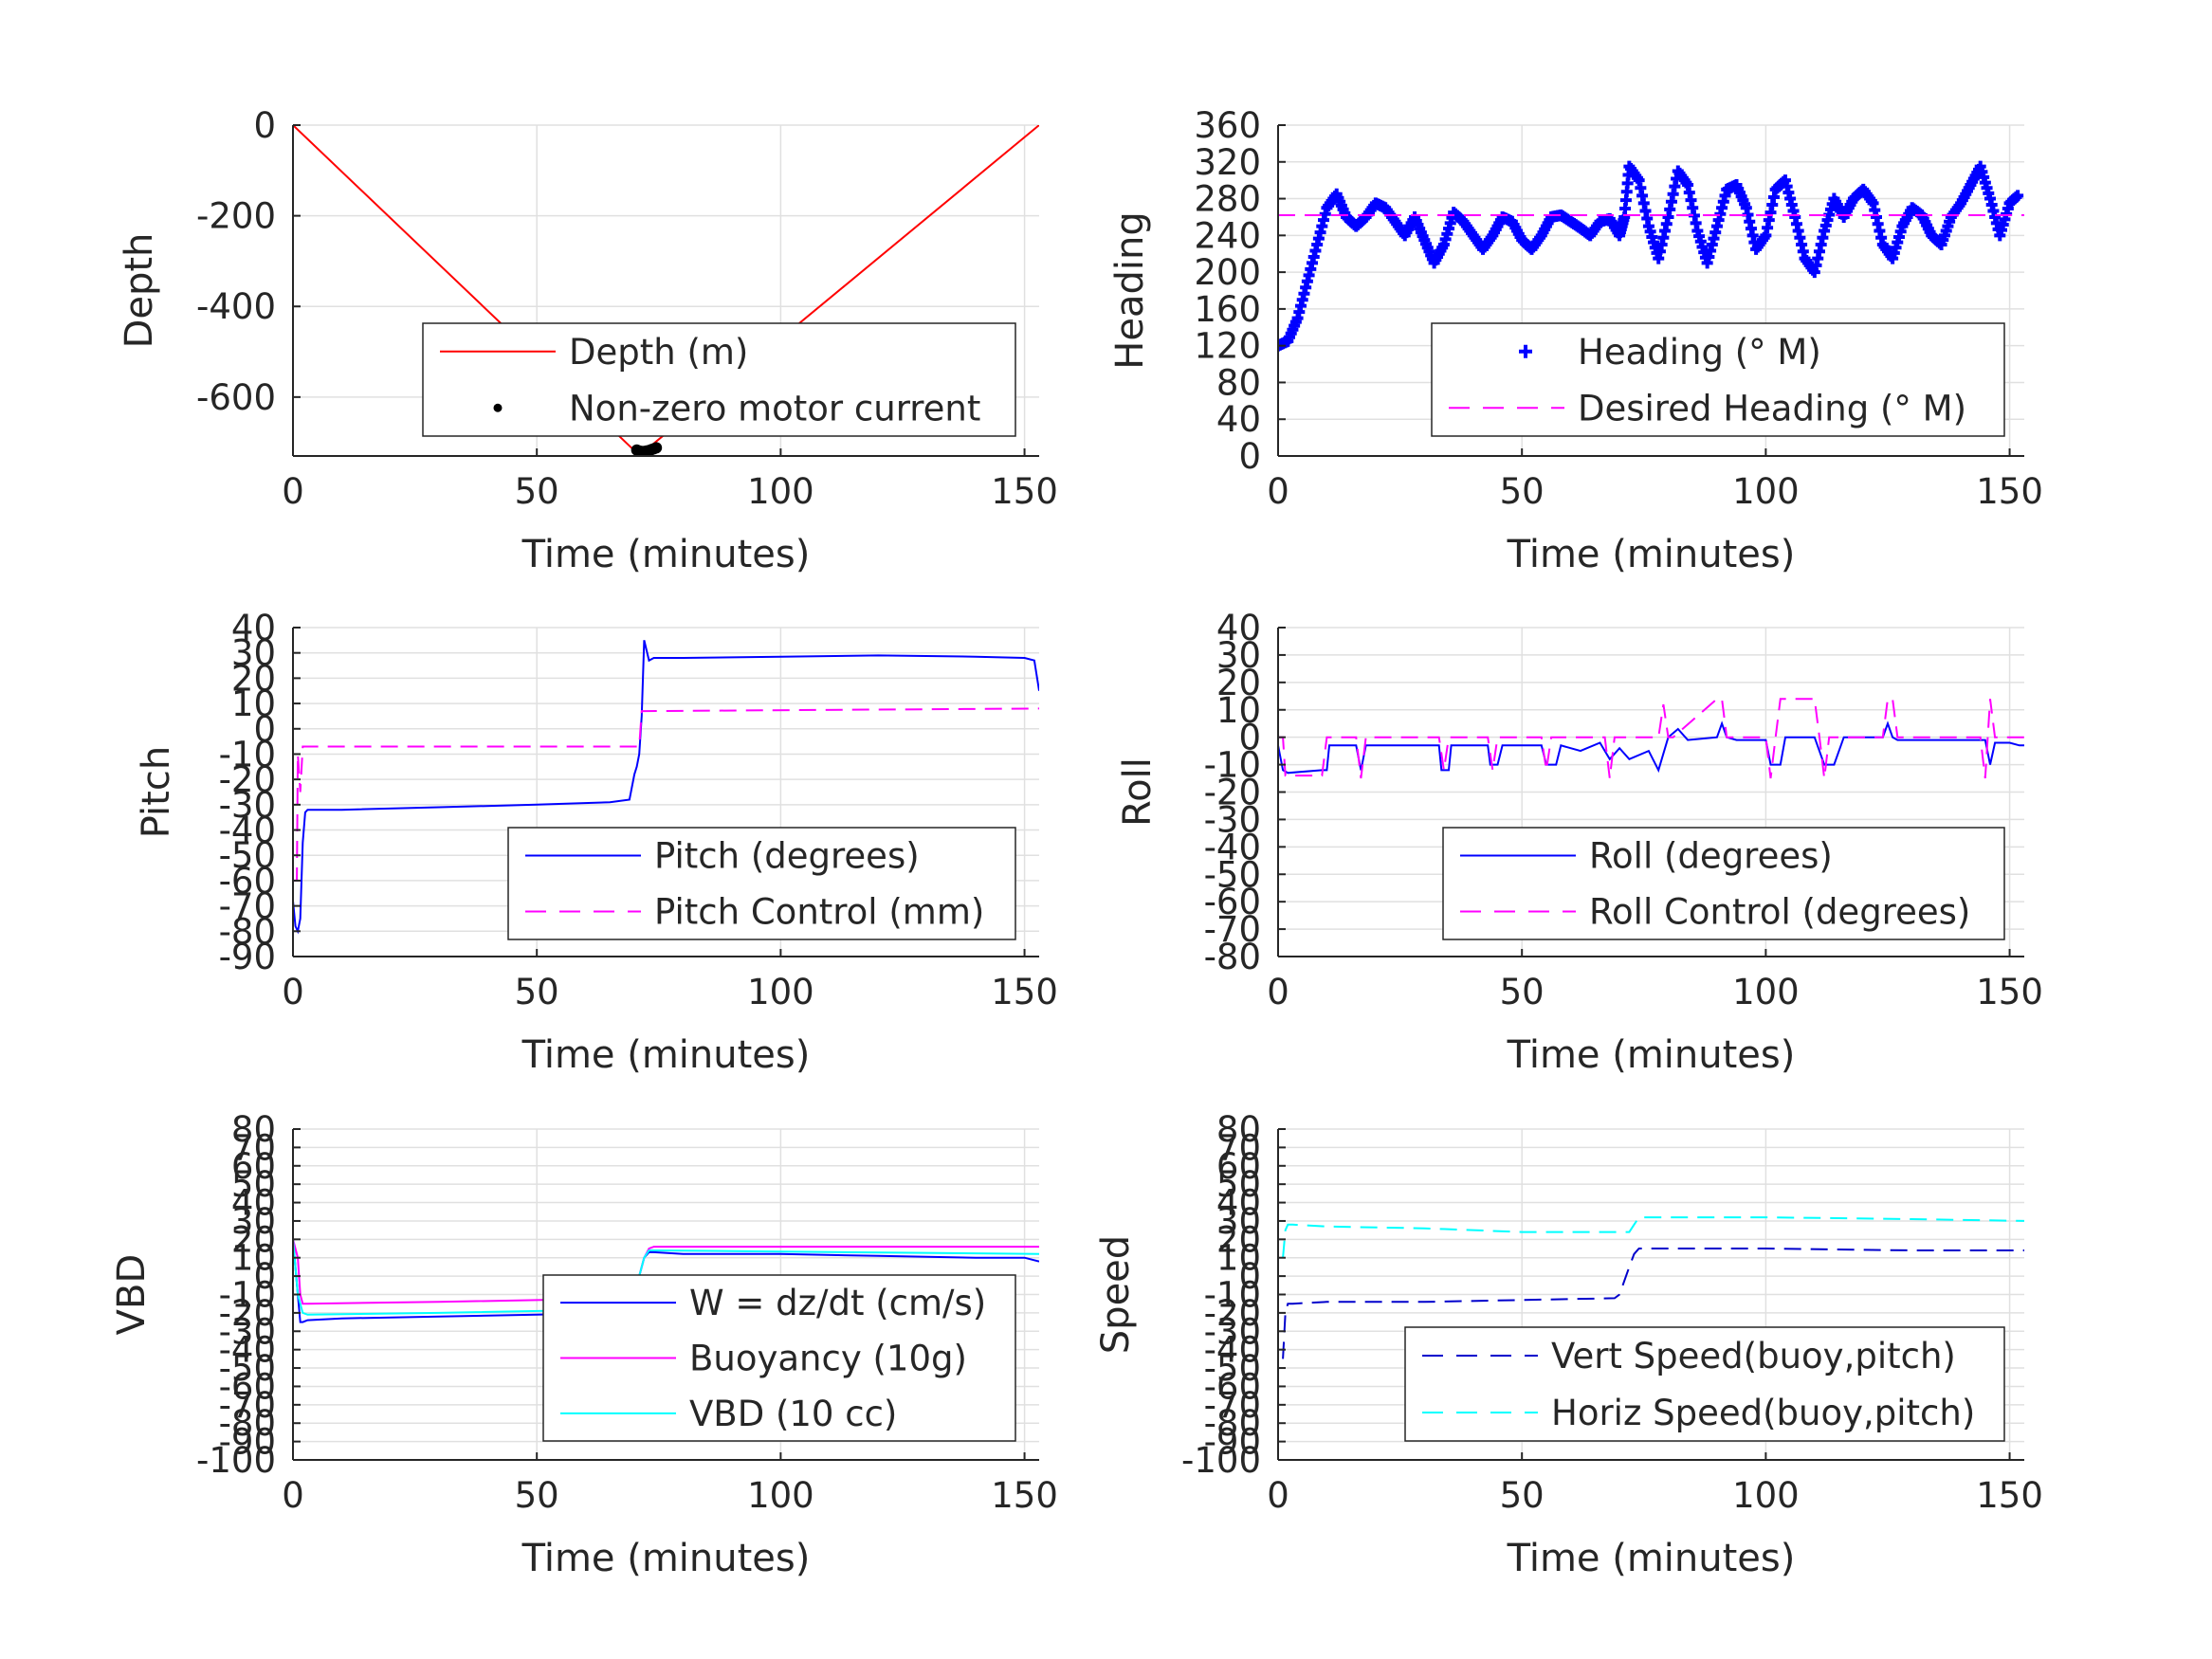  I want to click on y-tick-label: -600, so click(236, 397).